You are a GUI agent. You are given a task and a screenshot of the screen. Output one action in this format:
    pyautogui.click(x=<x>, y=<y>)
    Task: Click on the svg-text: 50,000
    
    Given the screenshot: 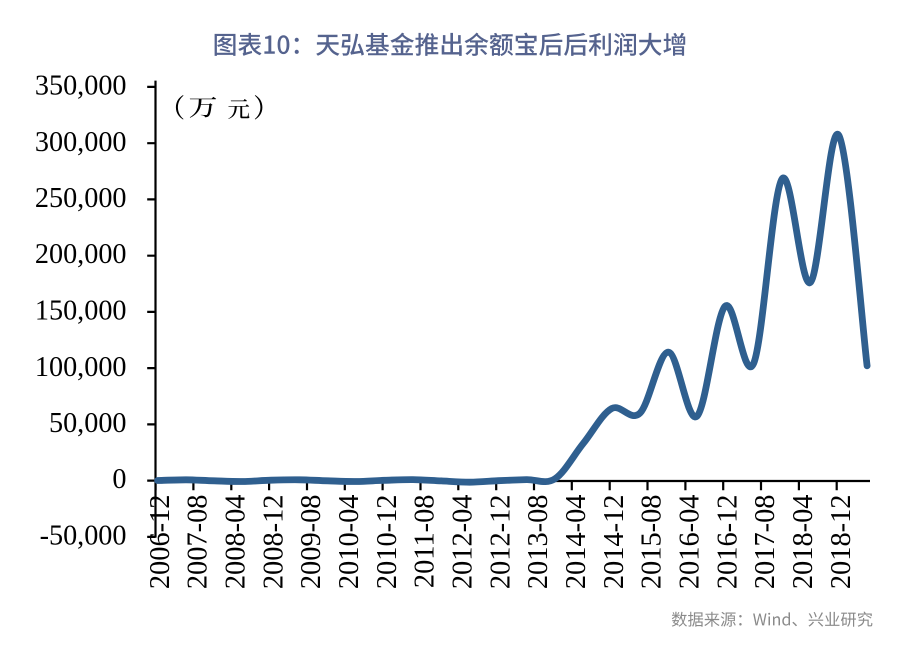 What is the action you would take?
    pyautogui.click(x=88, y=423)
    